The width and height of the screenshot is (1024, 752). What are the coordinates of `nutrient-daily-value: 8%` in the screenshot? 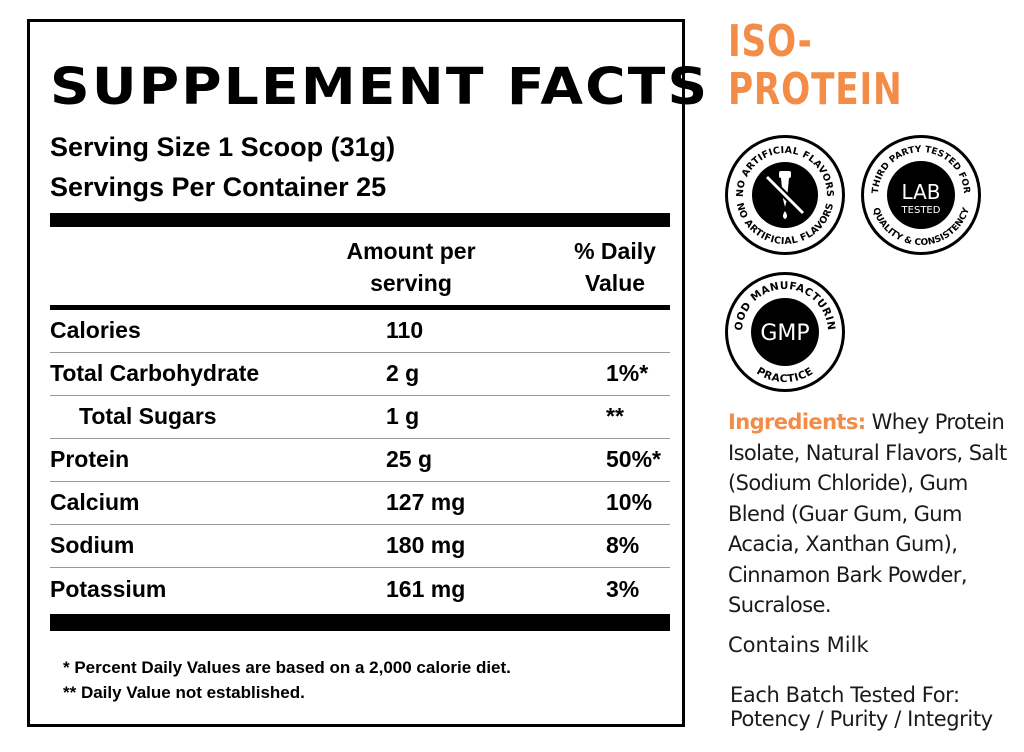 It's located at (623, 545).